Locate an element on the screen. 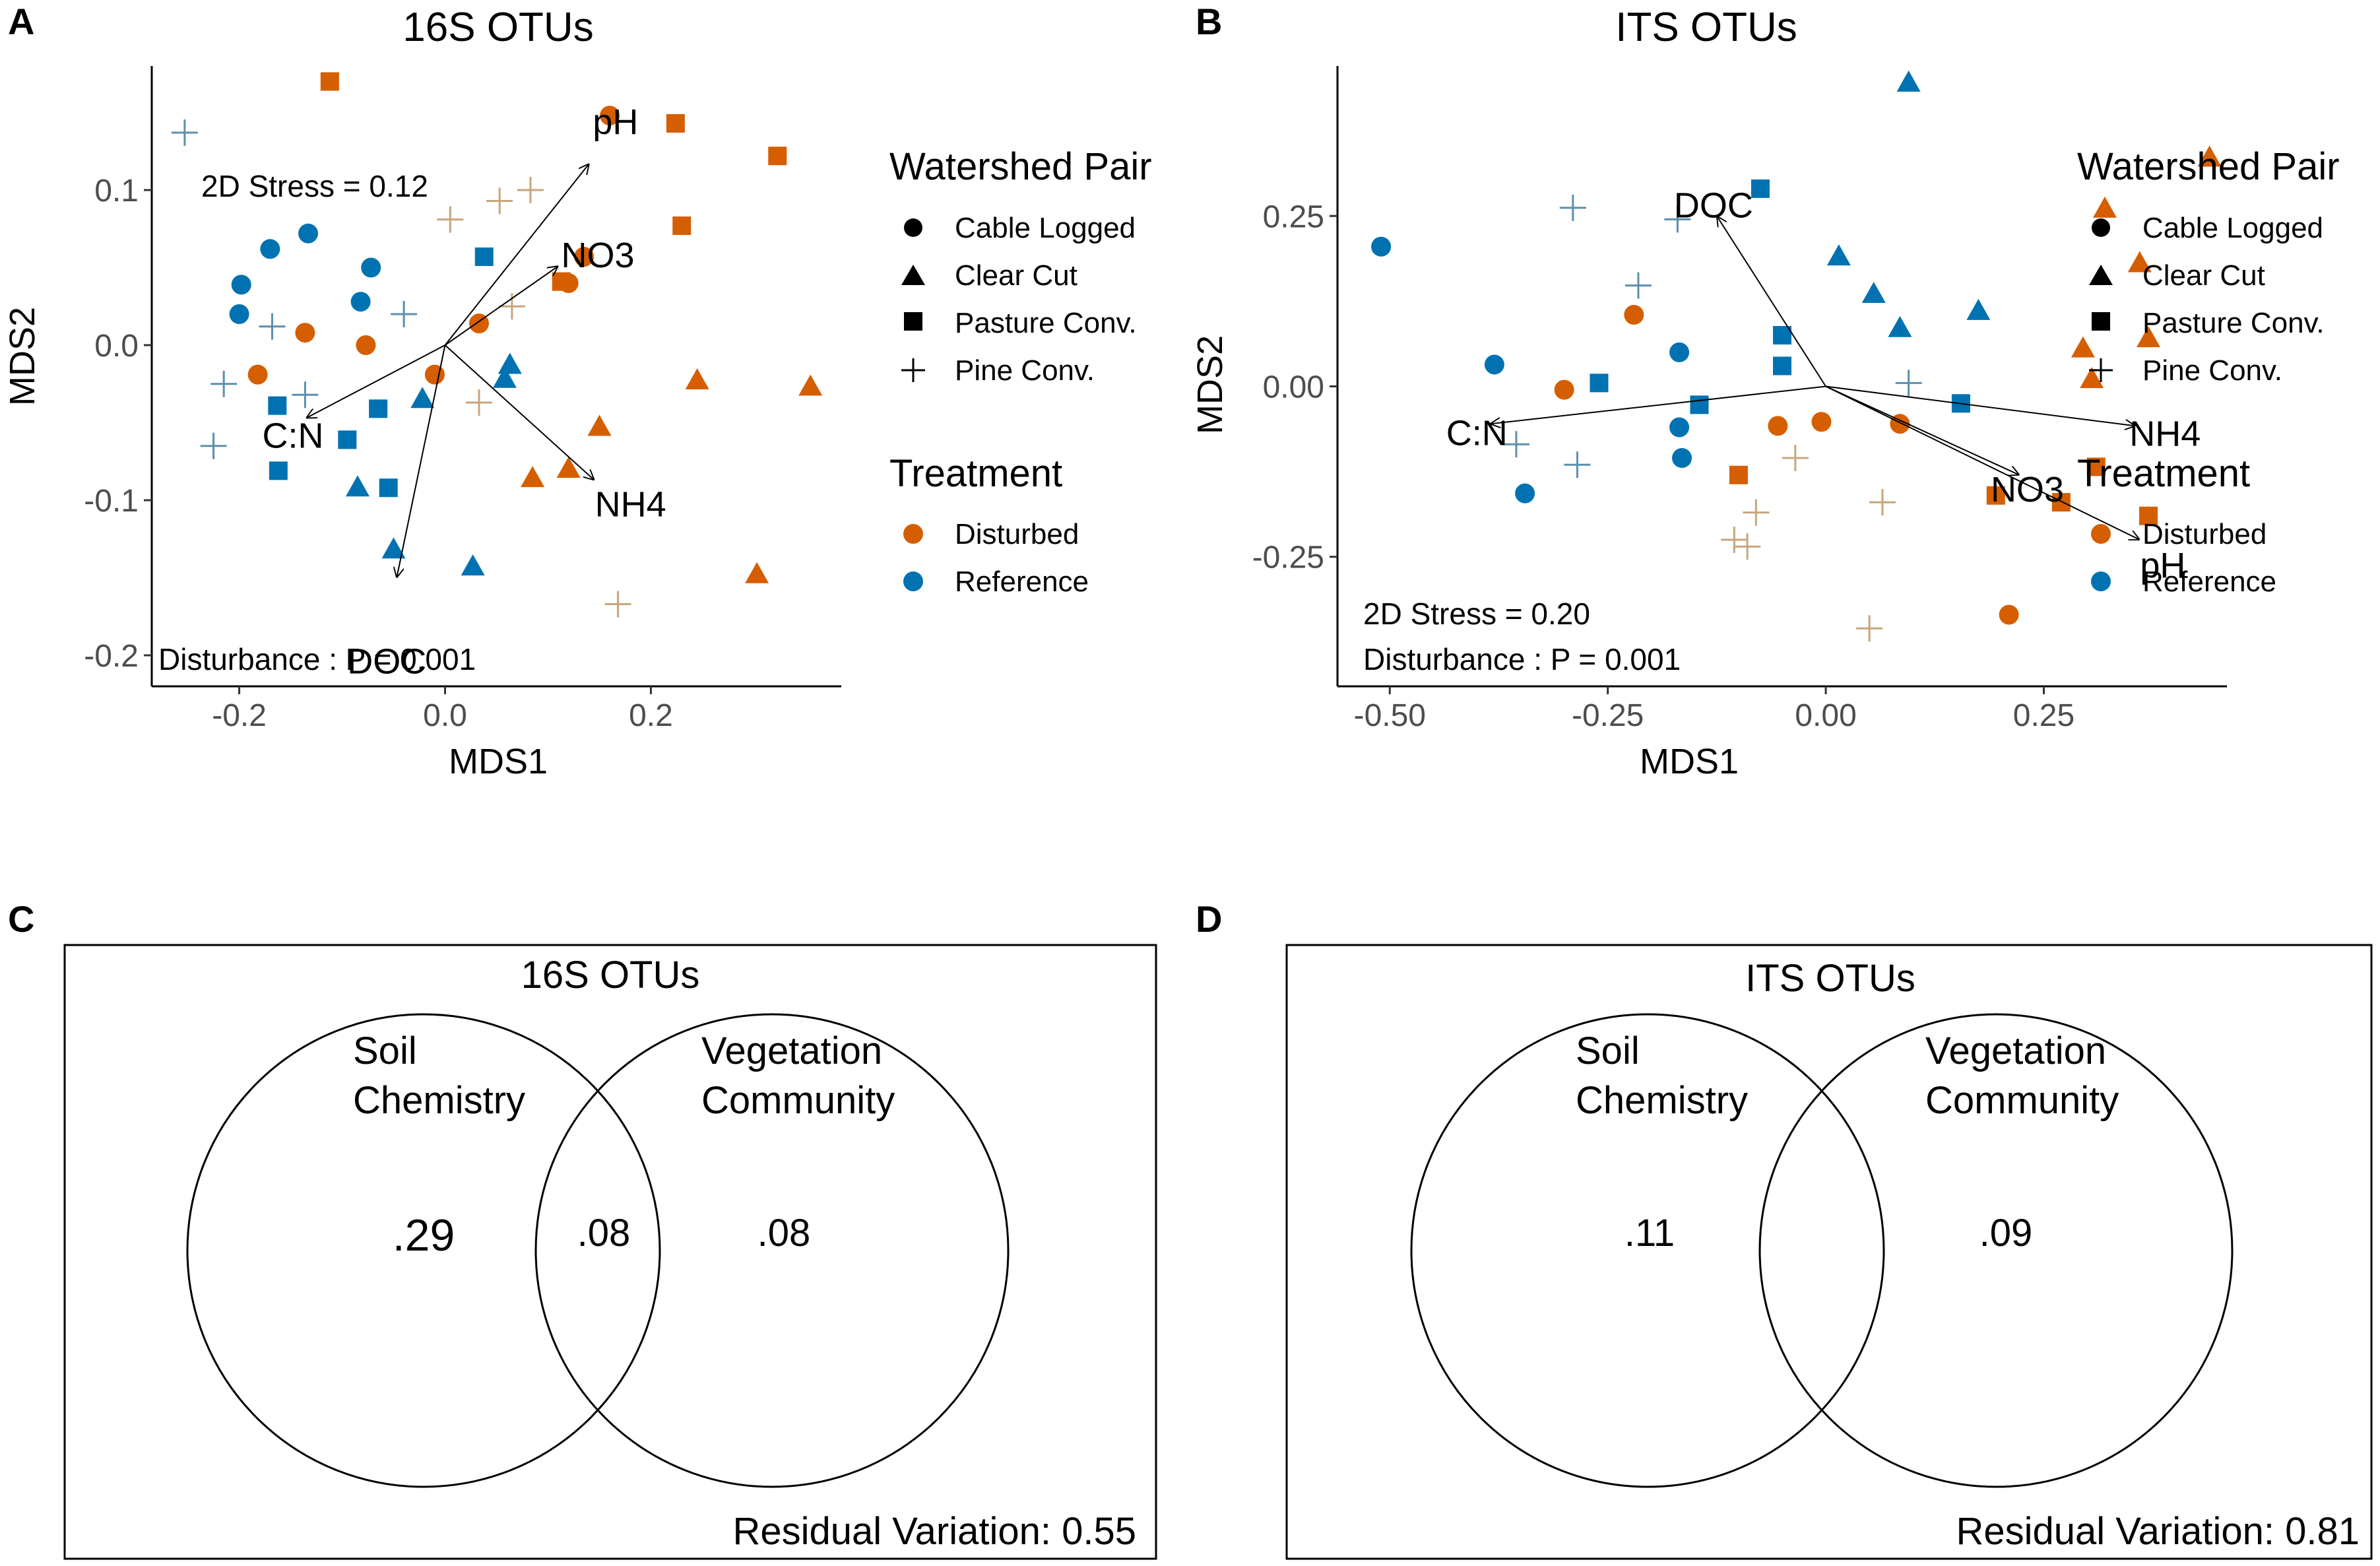  venn-c-right-value: .08 is located at coordinates (784, 1233).